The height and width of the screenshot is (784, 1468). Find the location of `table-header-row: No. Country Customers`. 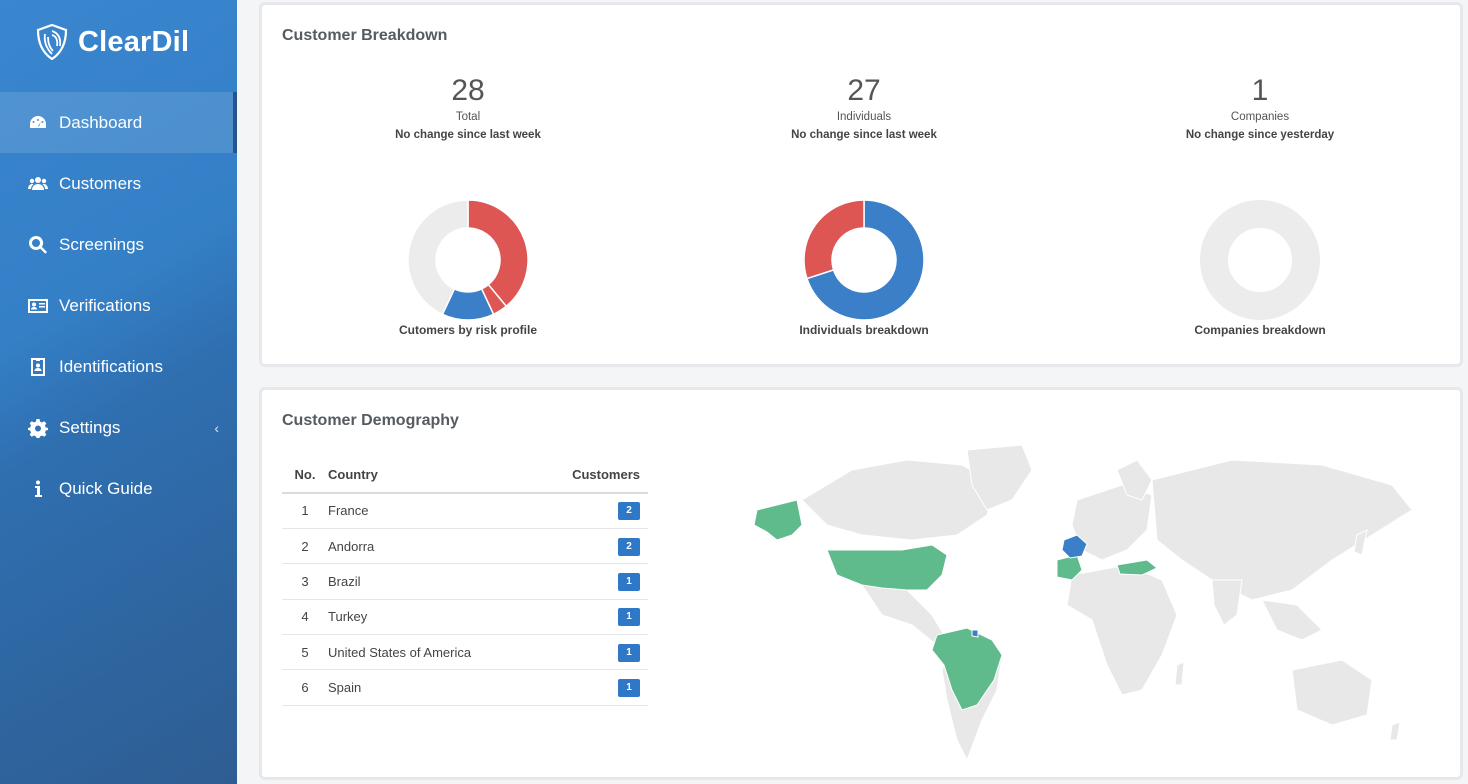

table-header-row: No. Country Customers is located at coordinates (465, 475).